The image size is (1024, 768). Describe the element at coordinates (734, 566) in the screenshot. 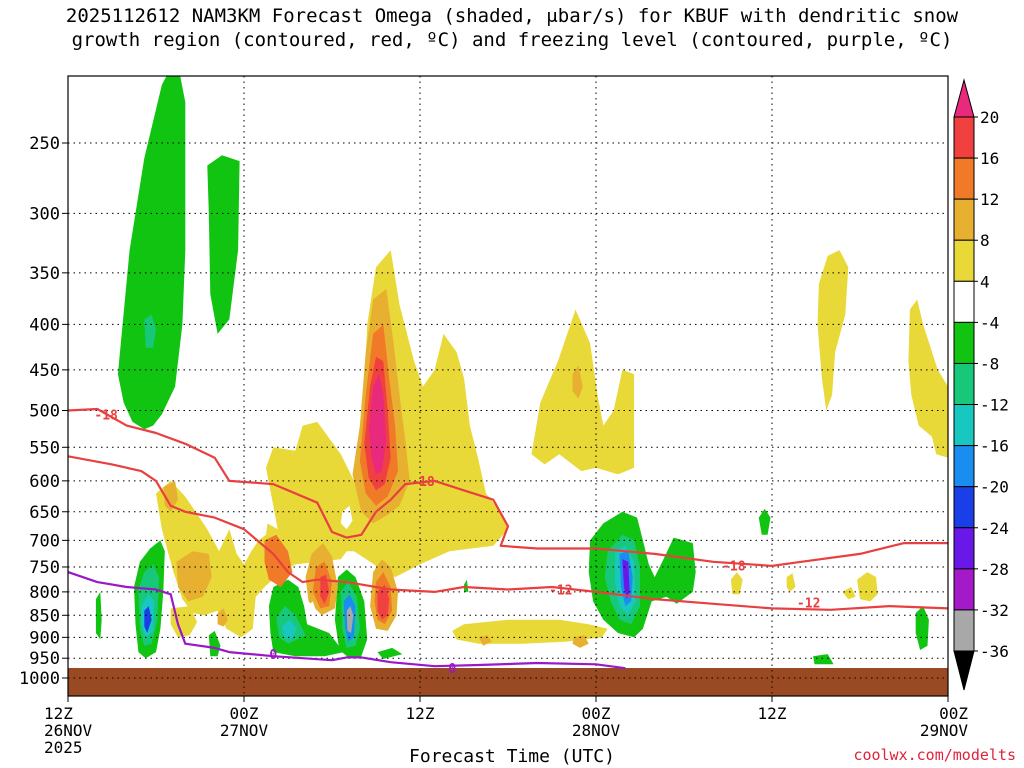

I see `dgz-label-2: -18` at that location.